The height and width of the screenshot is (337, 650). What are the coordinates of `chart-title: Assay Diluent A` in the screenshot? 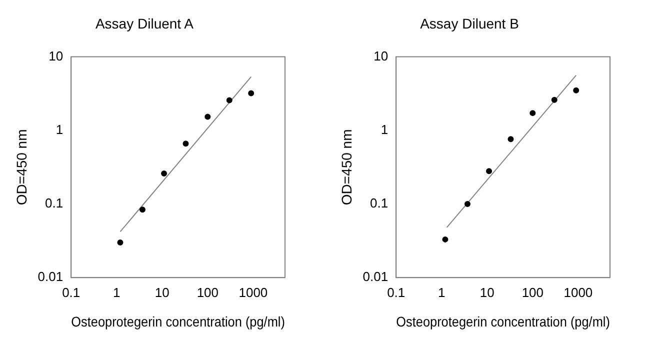 It's located at (144, 23).